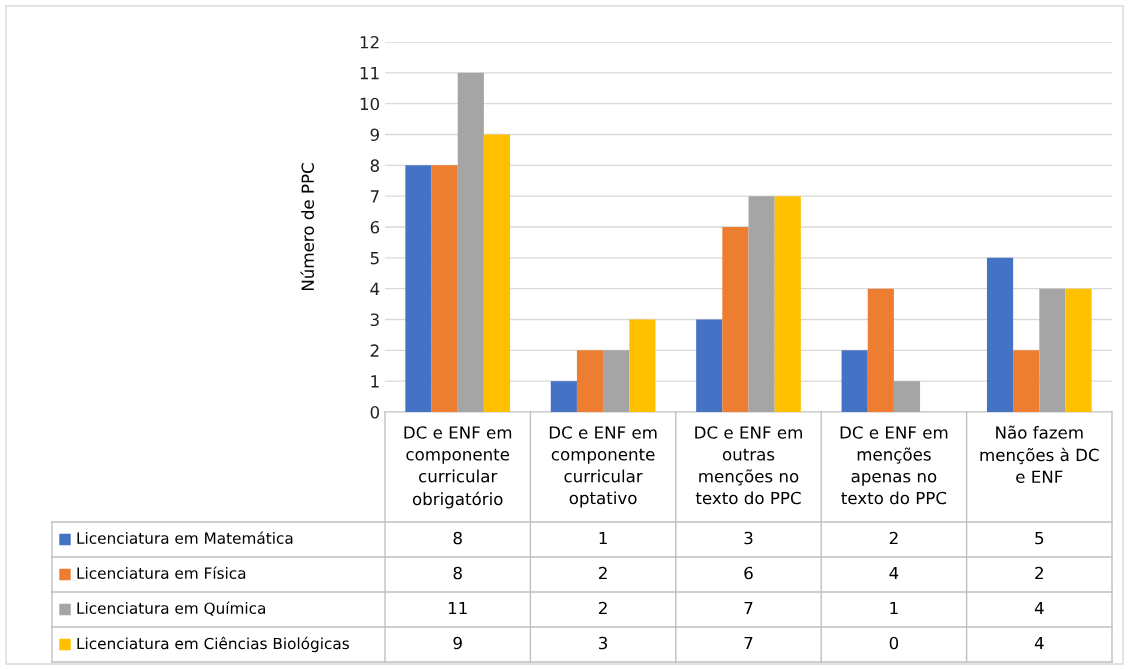 Image resolution: width=1129 pixels, height=670 pixels. I want to click on legend-label: Licenciatura em Física, so click(161, 572).